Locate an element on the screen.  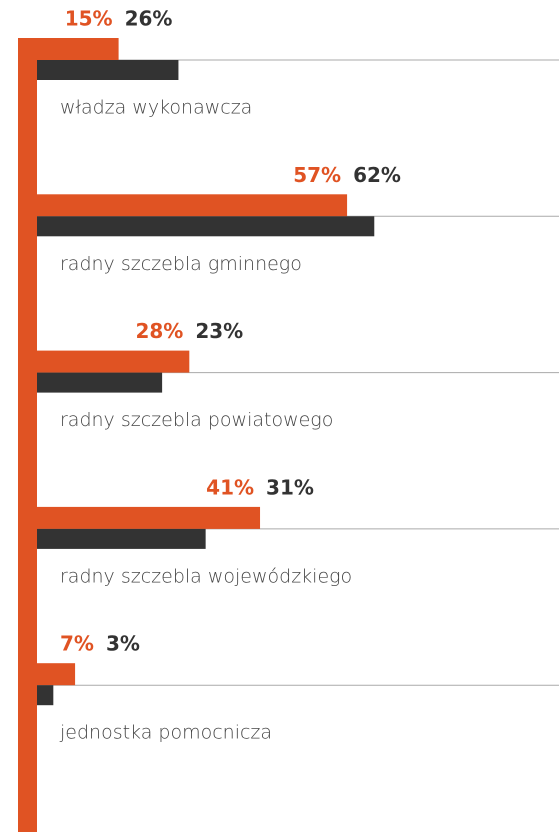
category-label: jednostka pomocnicza is located at coordinates (165, 733).